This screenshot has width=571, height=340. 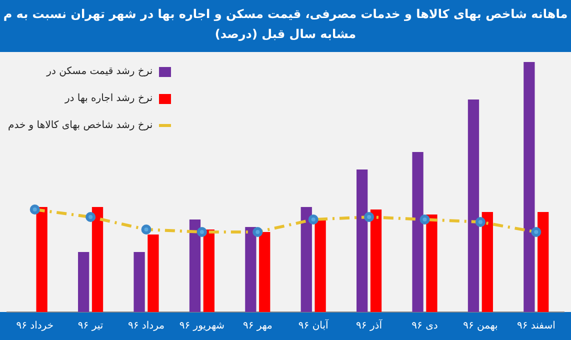 I want to click on legend-label: نرخ رشد اجاره بها در, so click(x=108, y=98).